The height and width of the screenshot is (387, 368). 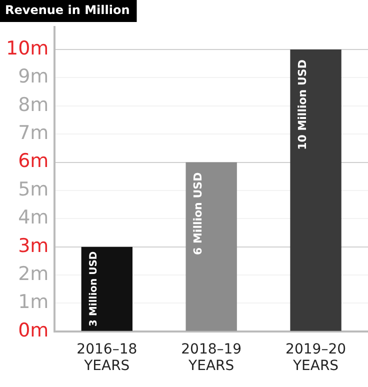 What do you see at coordinates (27, 48) in the screenshot?
I see `y-tick-label: 10m` at bounding box center [27, 48].